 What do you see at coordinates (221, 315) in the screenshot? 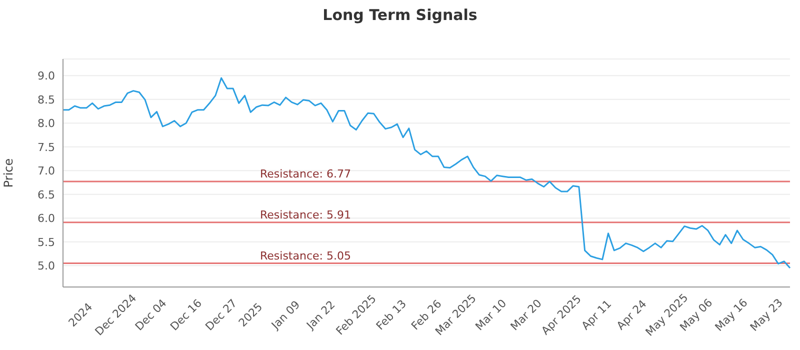
I see `x-tick-label: Dec 27` at bounding box center [221, 315].